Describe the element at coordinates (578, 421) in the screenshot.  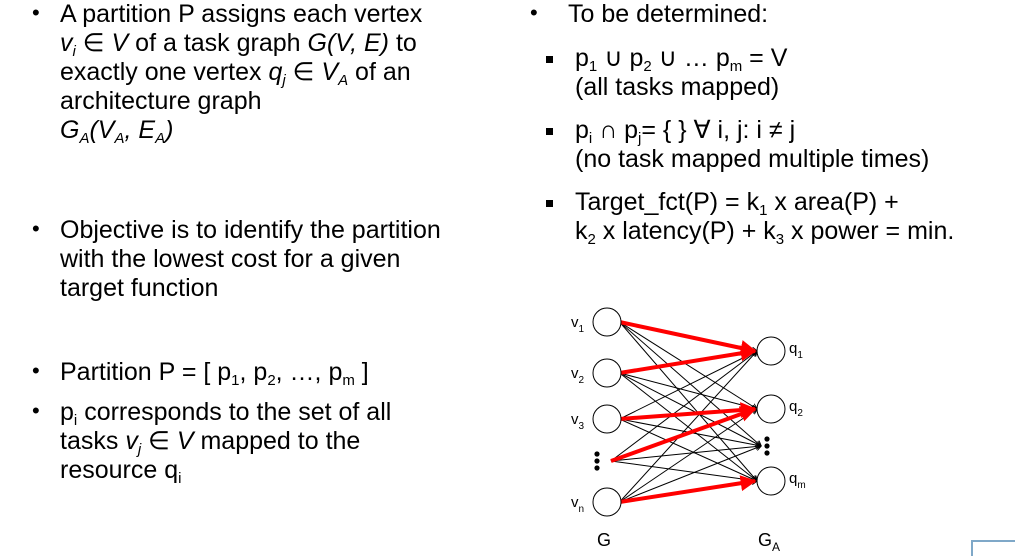
I see `task-node-label: v3` at that location.